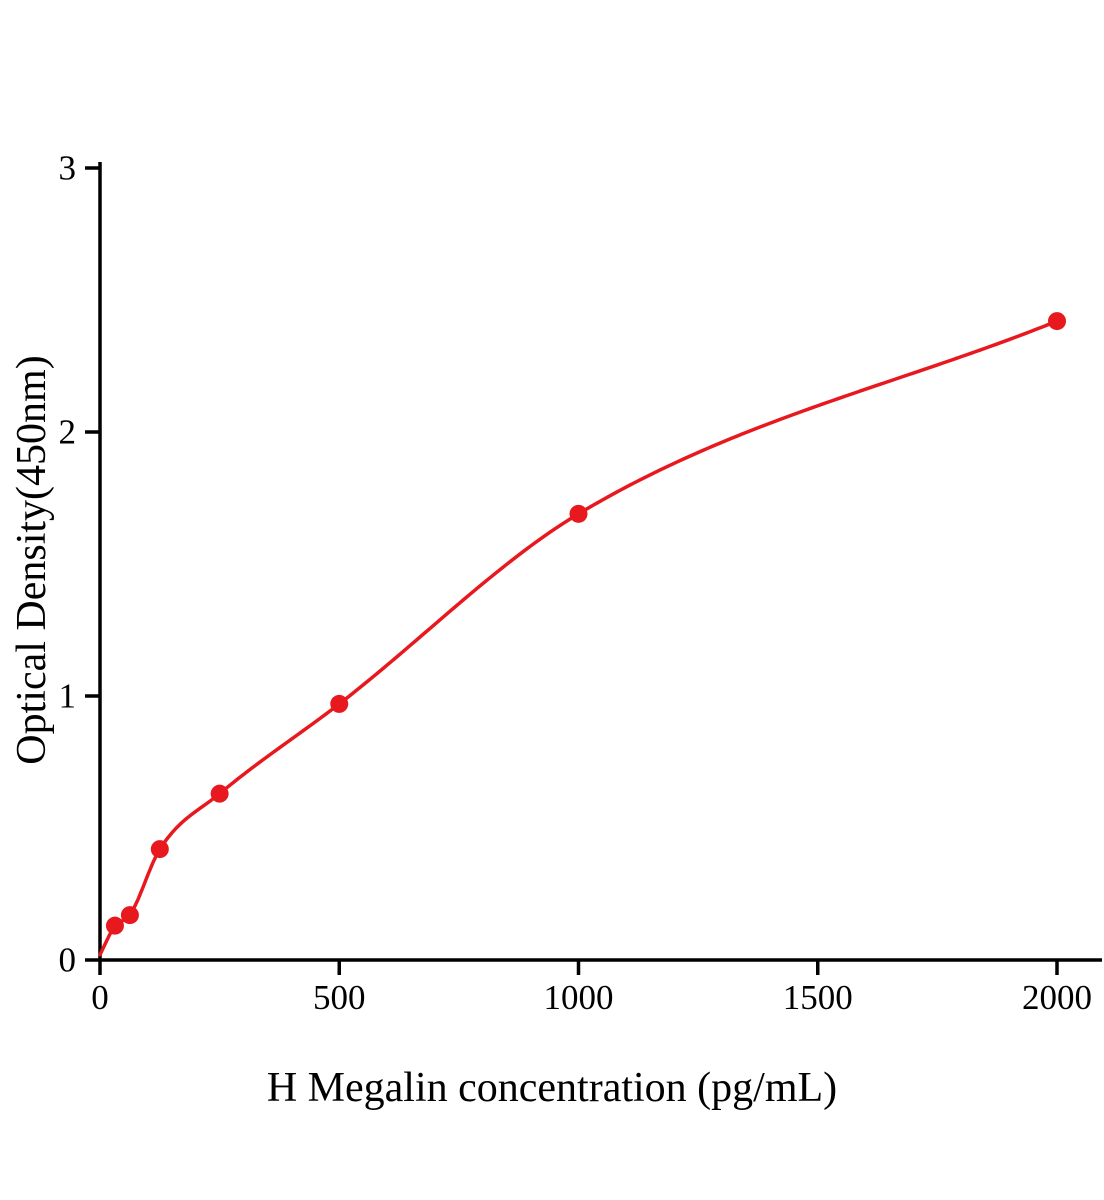 This screenshot has height=1200, width=1104. Describe the element at coordinates (818, 997) in the screenshot. I see `x-tick-label: 1500` at that location.